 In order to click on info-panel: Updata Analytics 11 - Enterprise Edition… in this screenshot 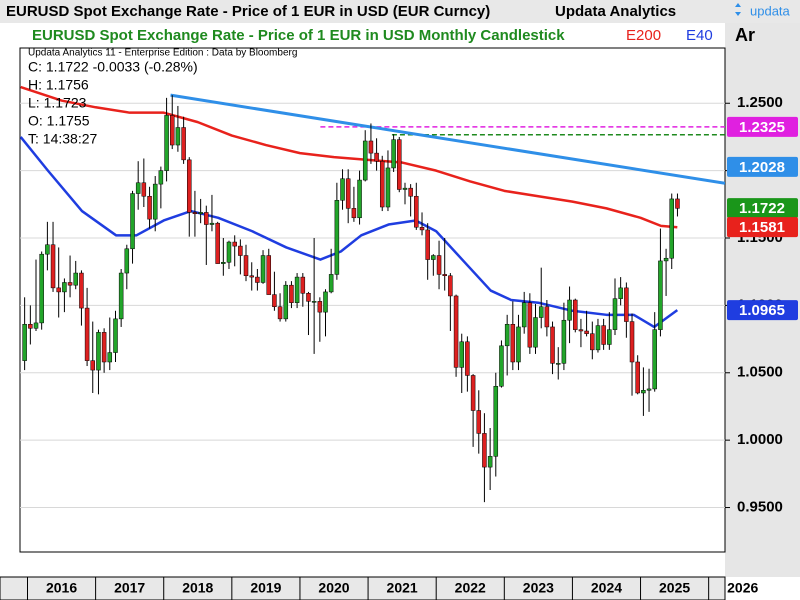, I will do `click(162, 97)`.